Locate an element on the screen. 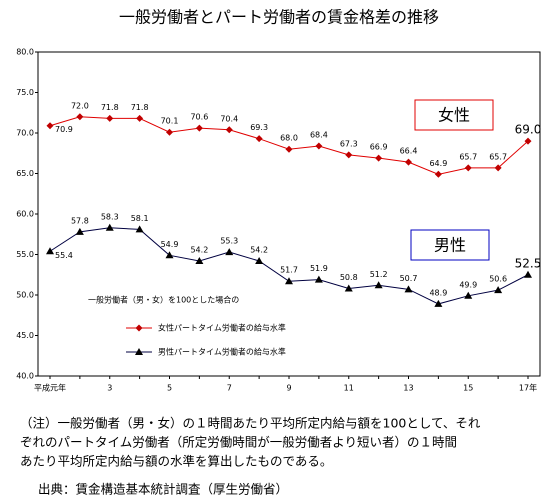 The width and height of the screenshot is (558, 502). data-label: 48.9 is located at coordinates (438, 292).